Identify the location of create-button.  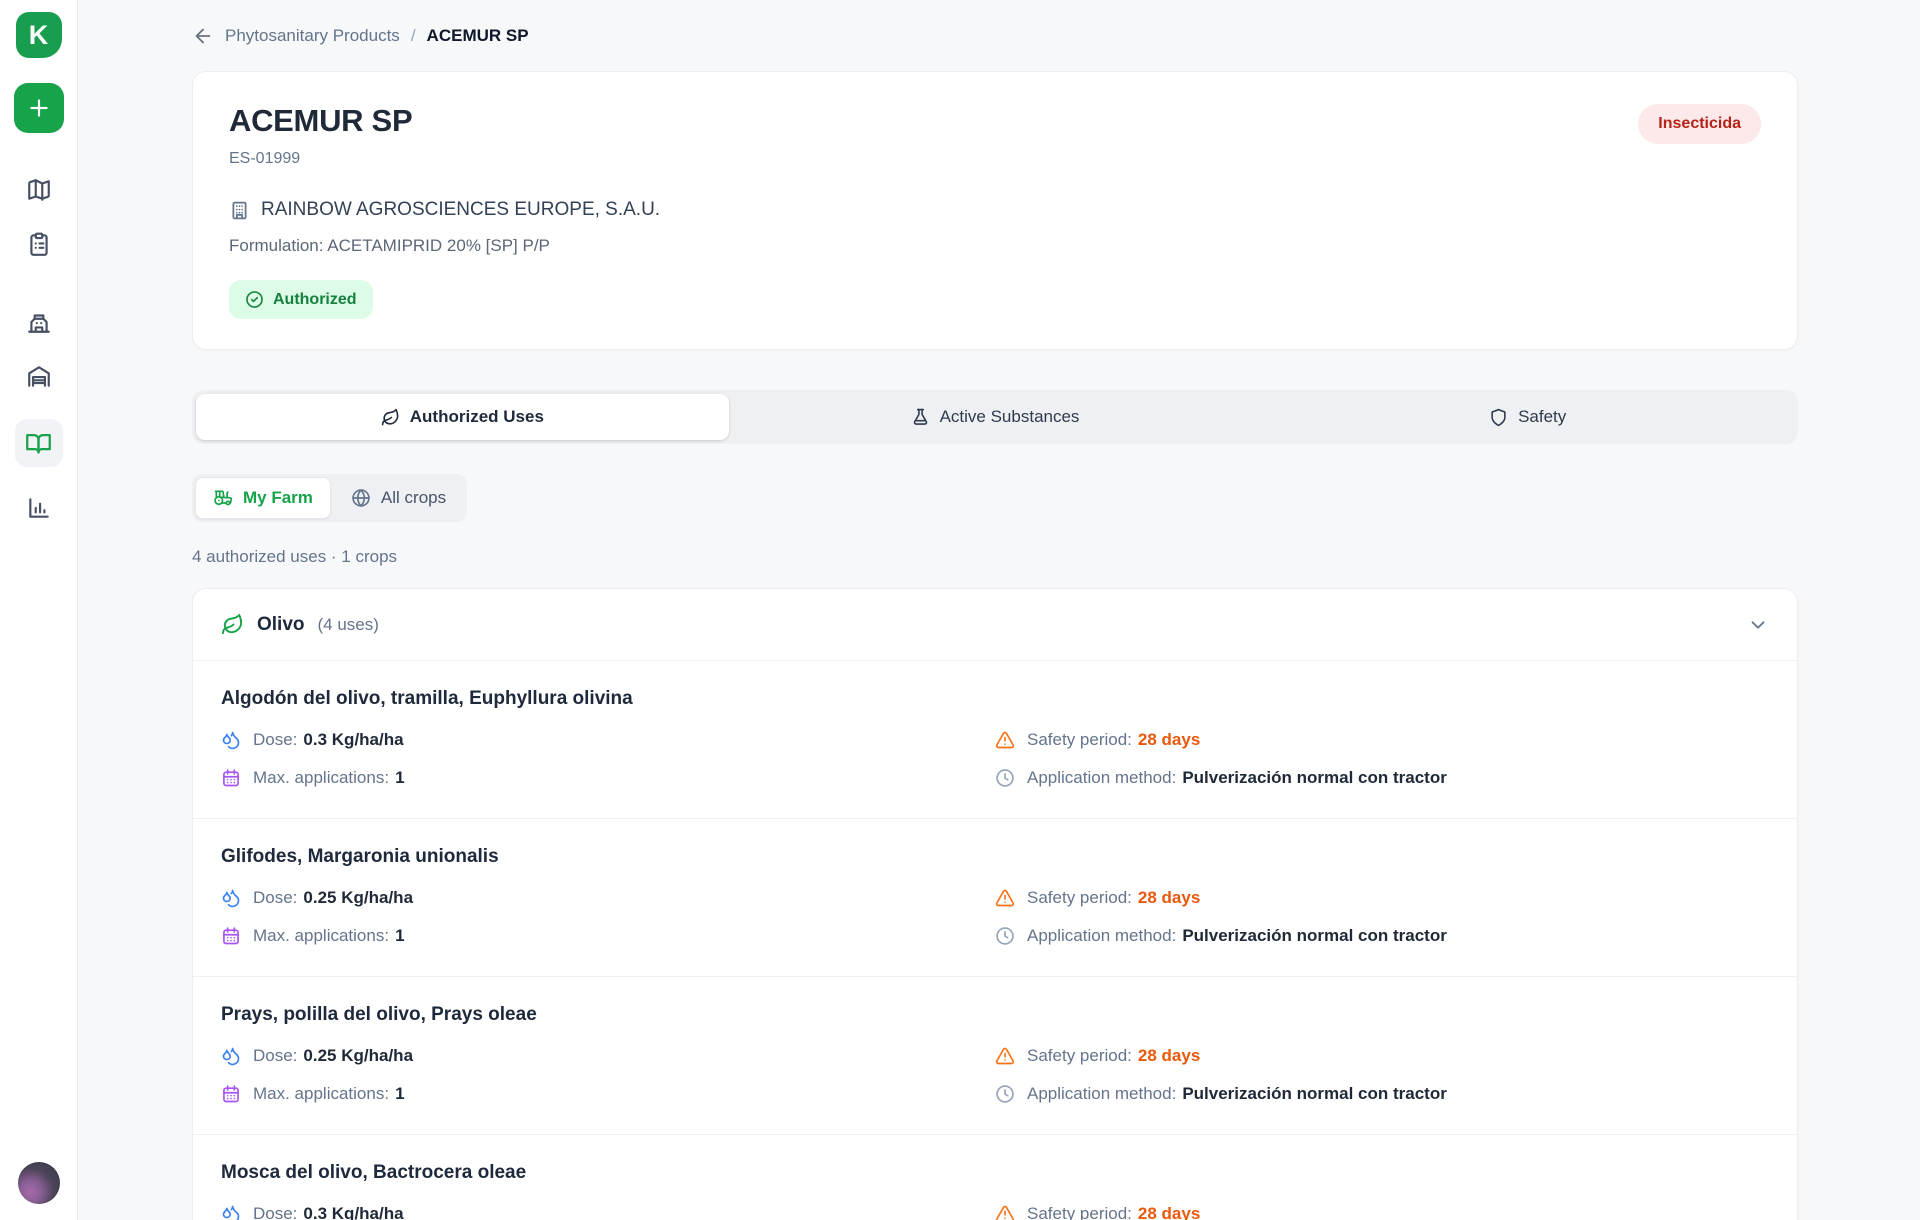
(38, 108).